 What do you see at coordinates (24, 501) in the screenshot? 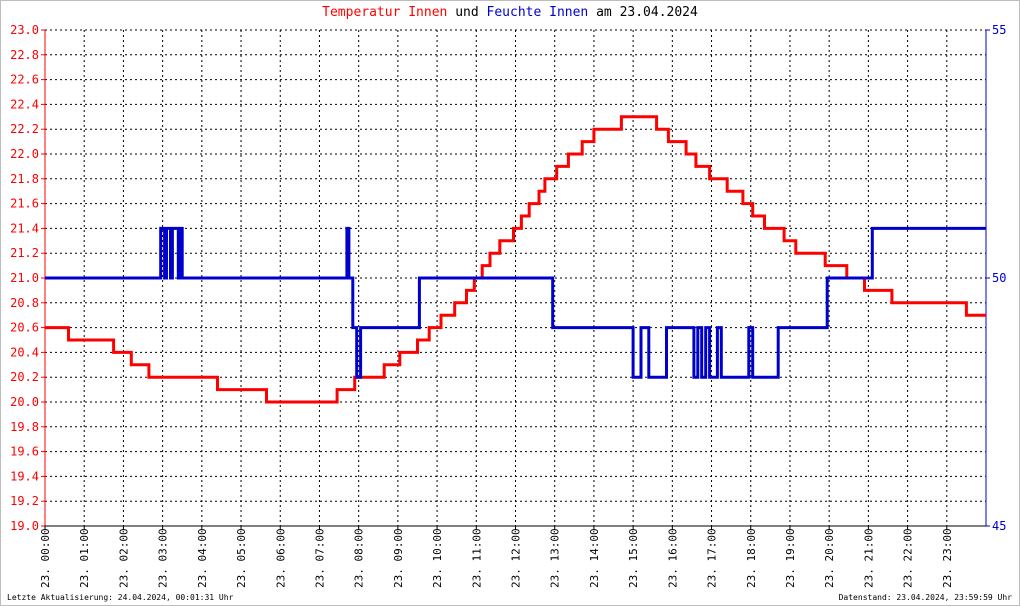
I see `y-left-tick-label: 19.2` at bounding box center [24, 501].